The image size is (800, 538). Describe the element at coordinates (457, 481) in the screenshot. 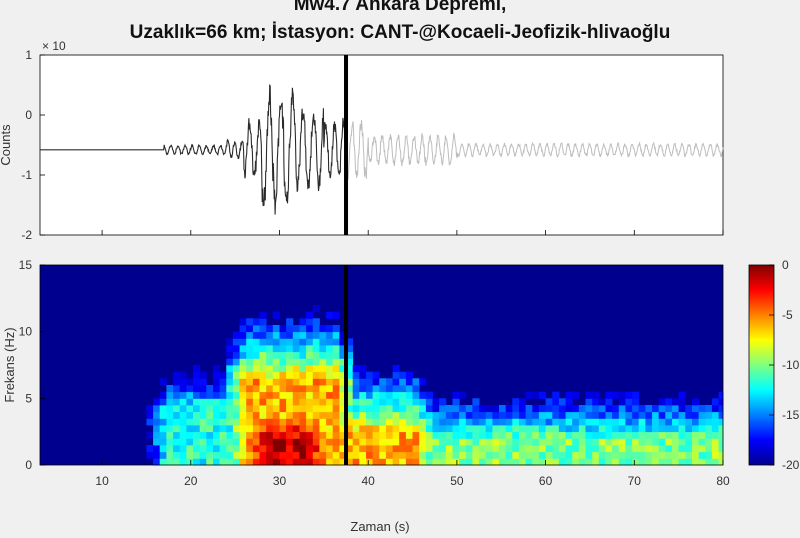

I see `x-tick-label: 50` at that location.